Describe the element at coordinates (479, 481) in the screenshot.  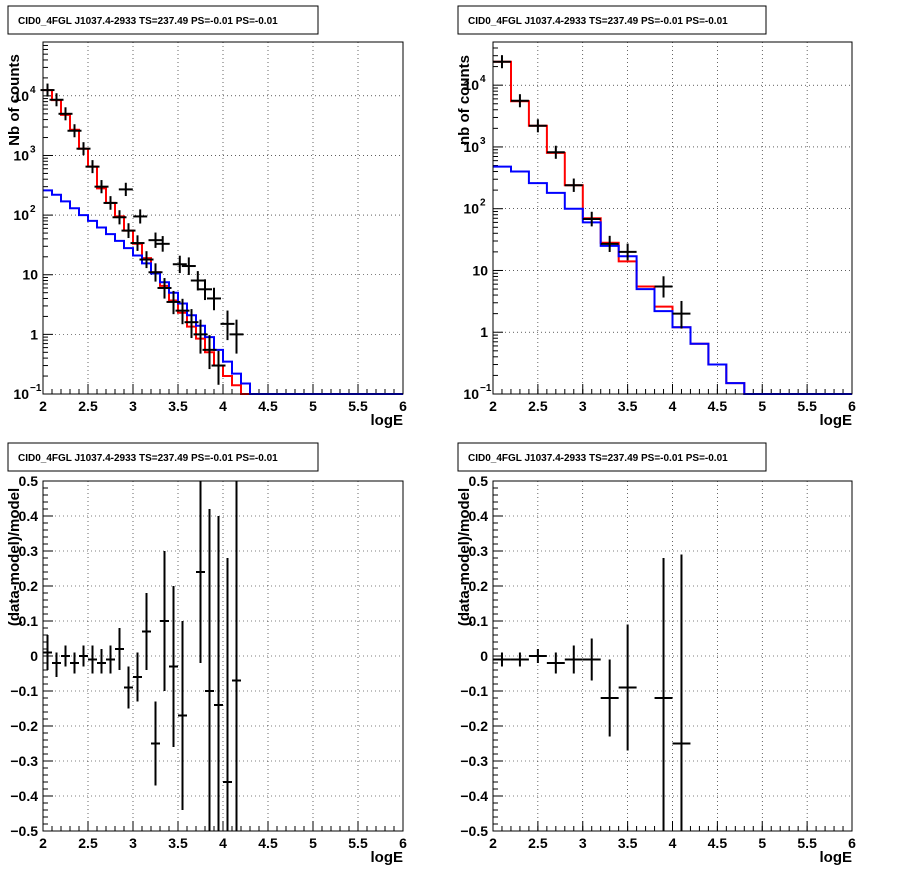
I see `y-tick-label: 0.5` at that location.